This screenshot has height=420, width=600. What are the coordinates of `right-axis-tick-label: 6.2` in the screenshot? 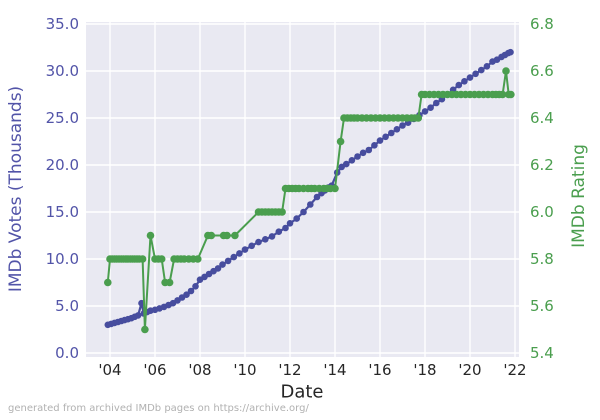 It's located at (542, 165).